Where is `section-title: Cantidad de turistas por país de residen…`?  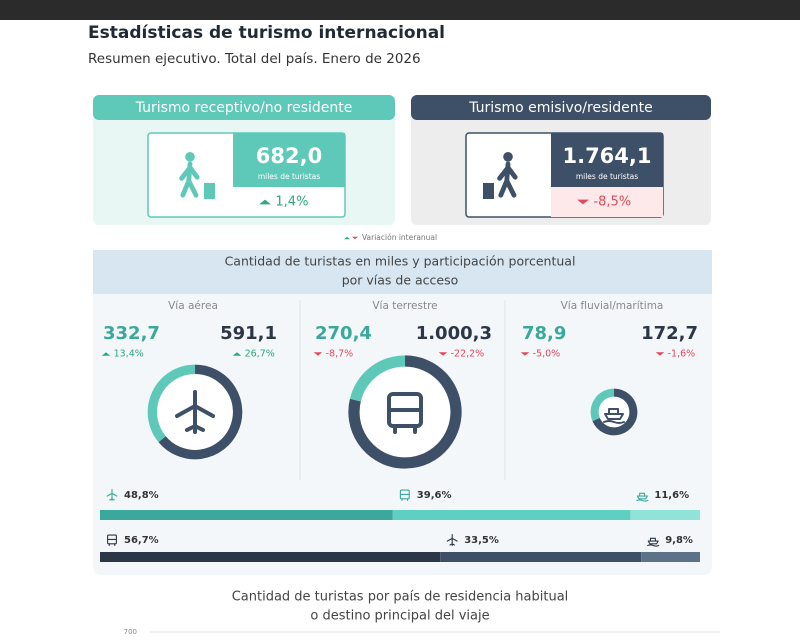
section-title: Cantidad de turistas por país de residen… is located at coordinates (400, 597).